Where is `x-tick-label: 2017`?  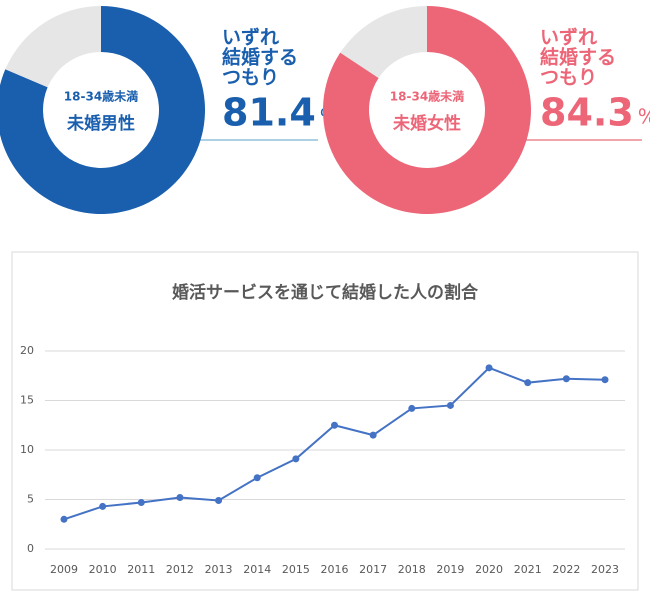 x-tick-label: 2017 is located at coordinates (373, 569).